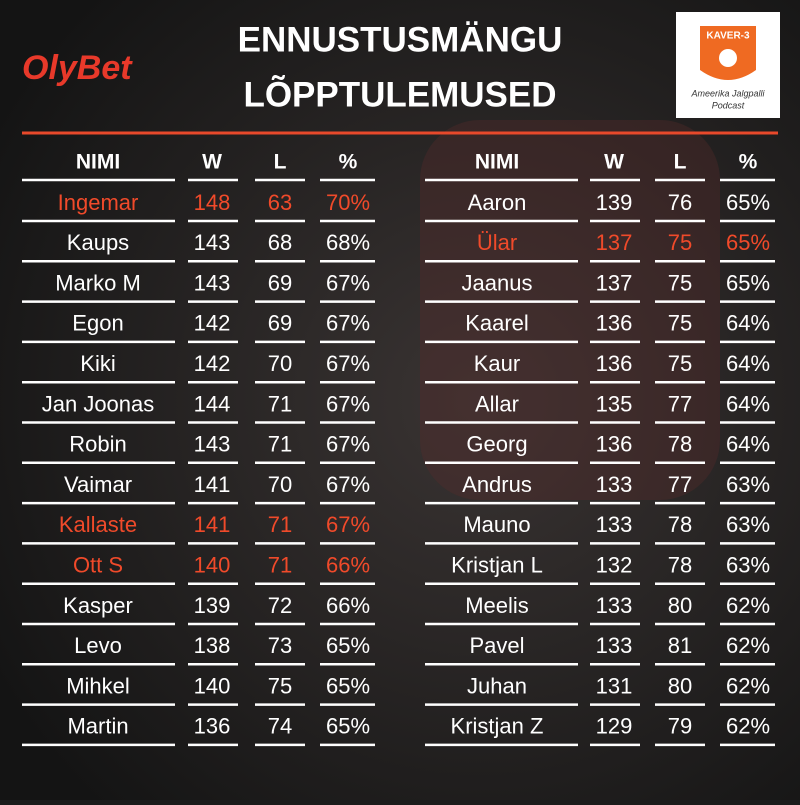  I want to click on column-header: W, so click(212, 162).